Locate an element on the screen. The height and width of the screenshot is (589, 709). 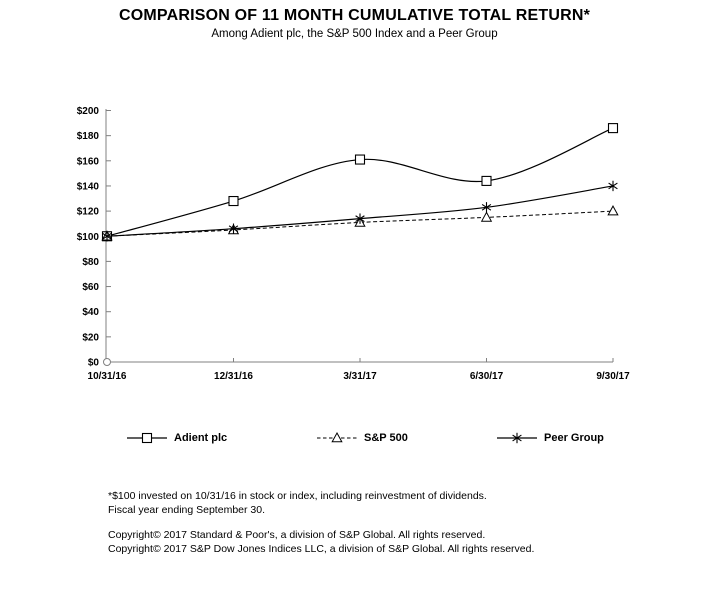
chart-legend: Adient plc S&P 500 Peer Group is located at coordinates (354, 438).